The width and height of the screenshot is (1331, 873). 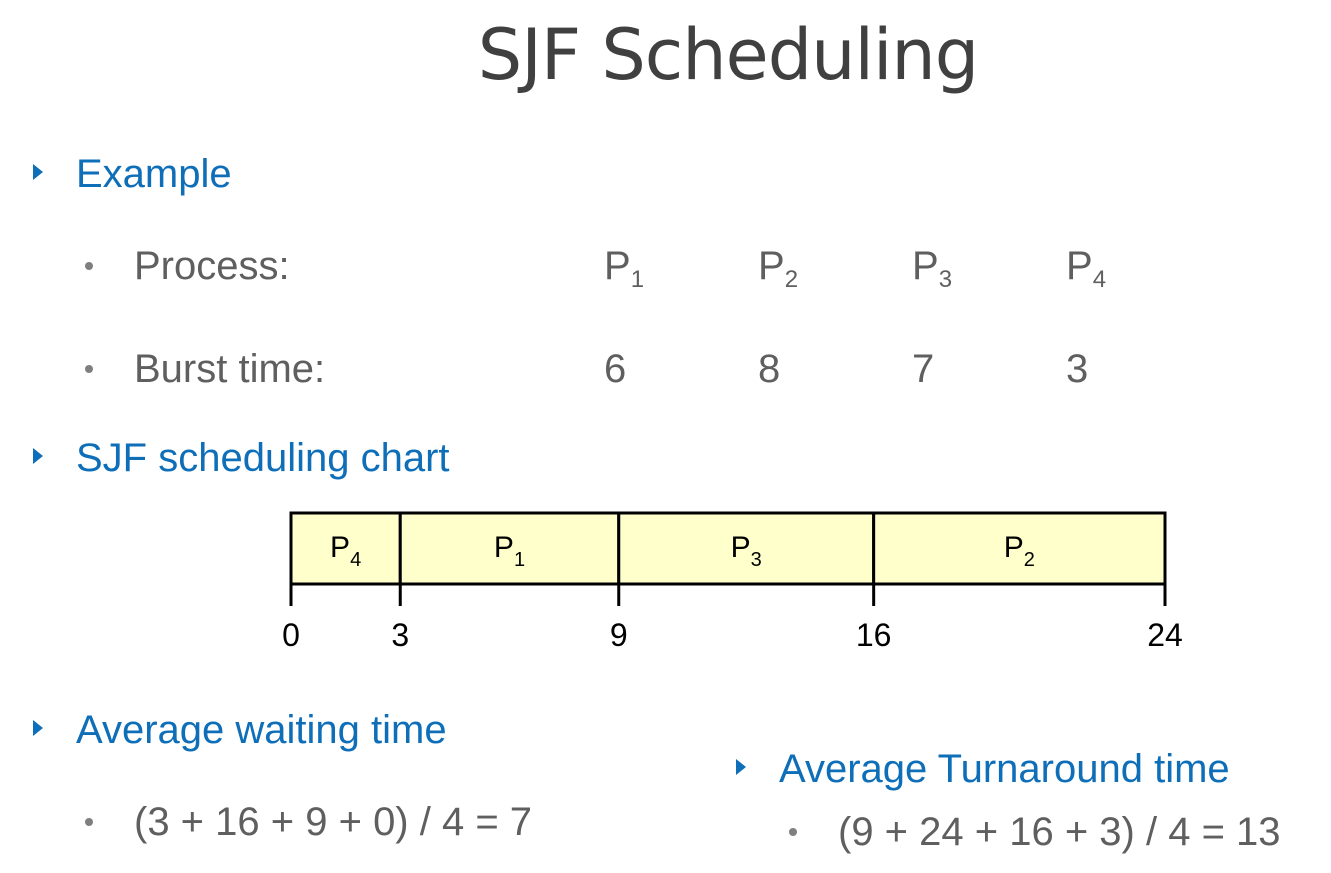 What do you see at coordinates (154, 174) in the screenshot?
I see `section-example-label: Example` at bounding box center [154, 174].